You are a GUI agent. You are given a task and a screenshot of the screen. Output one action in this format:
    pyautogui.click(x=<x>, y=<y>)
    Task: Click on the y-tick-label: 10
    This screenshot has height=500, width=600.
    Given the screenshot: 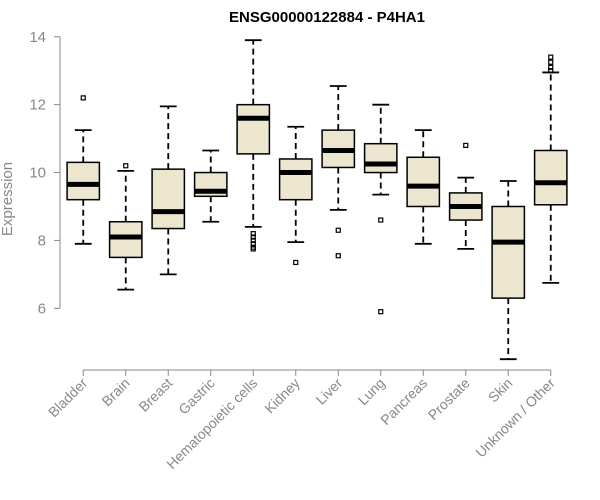 What is the action you would take?
    pyautogui.click(x=37, y=173)
    